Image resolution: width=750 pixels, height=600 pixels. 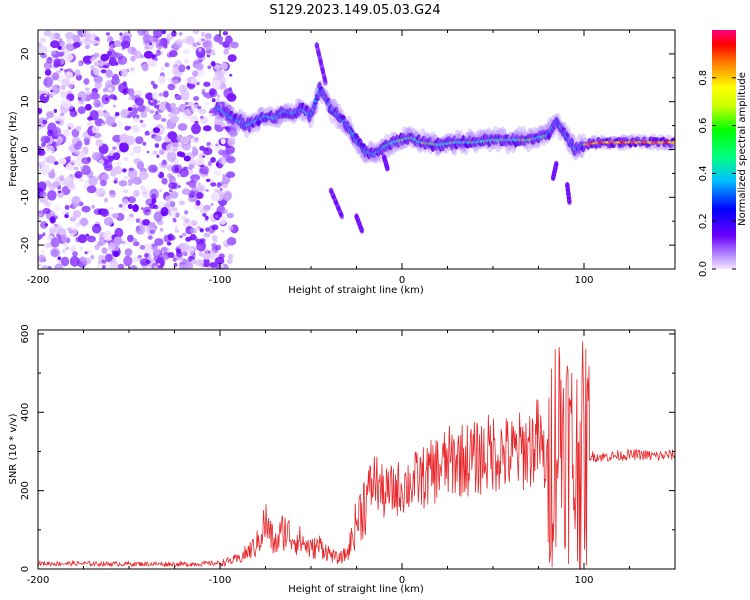 I want to click on snr-y-tick-label: 0, so click(x=25, y=569).